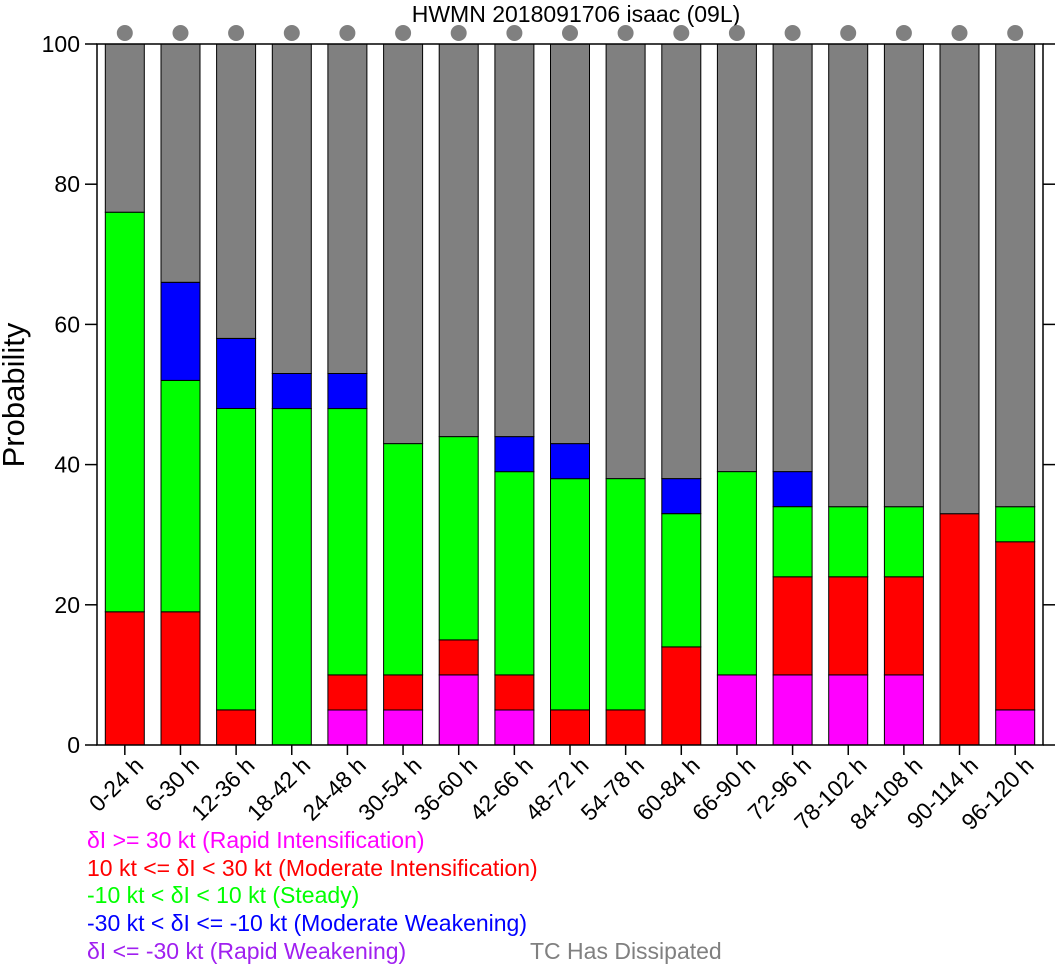 This screenshot has height=968, width=1057. What do you see at coordinates (67, 605) in the screenshot?
I see `y-tick-label: 20` at bounding box center [67, 605].